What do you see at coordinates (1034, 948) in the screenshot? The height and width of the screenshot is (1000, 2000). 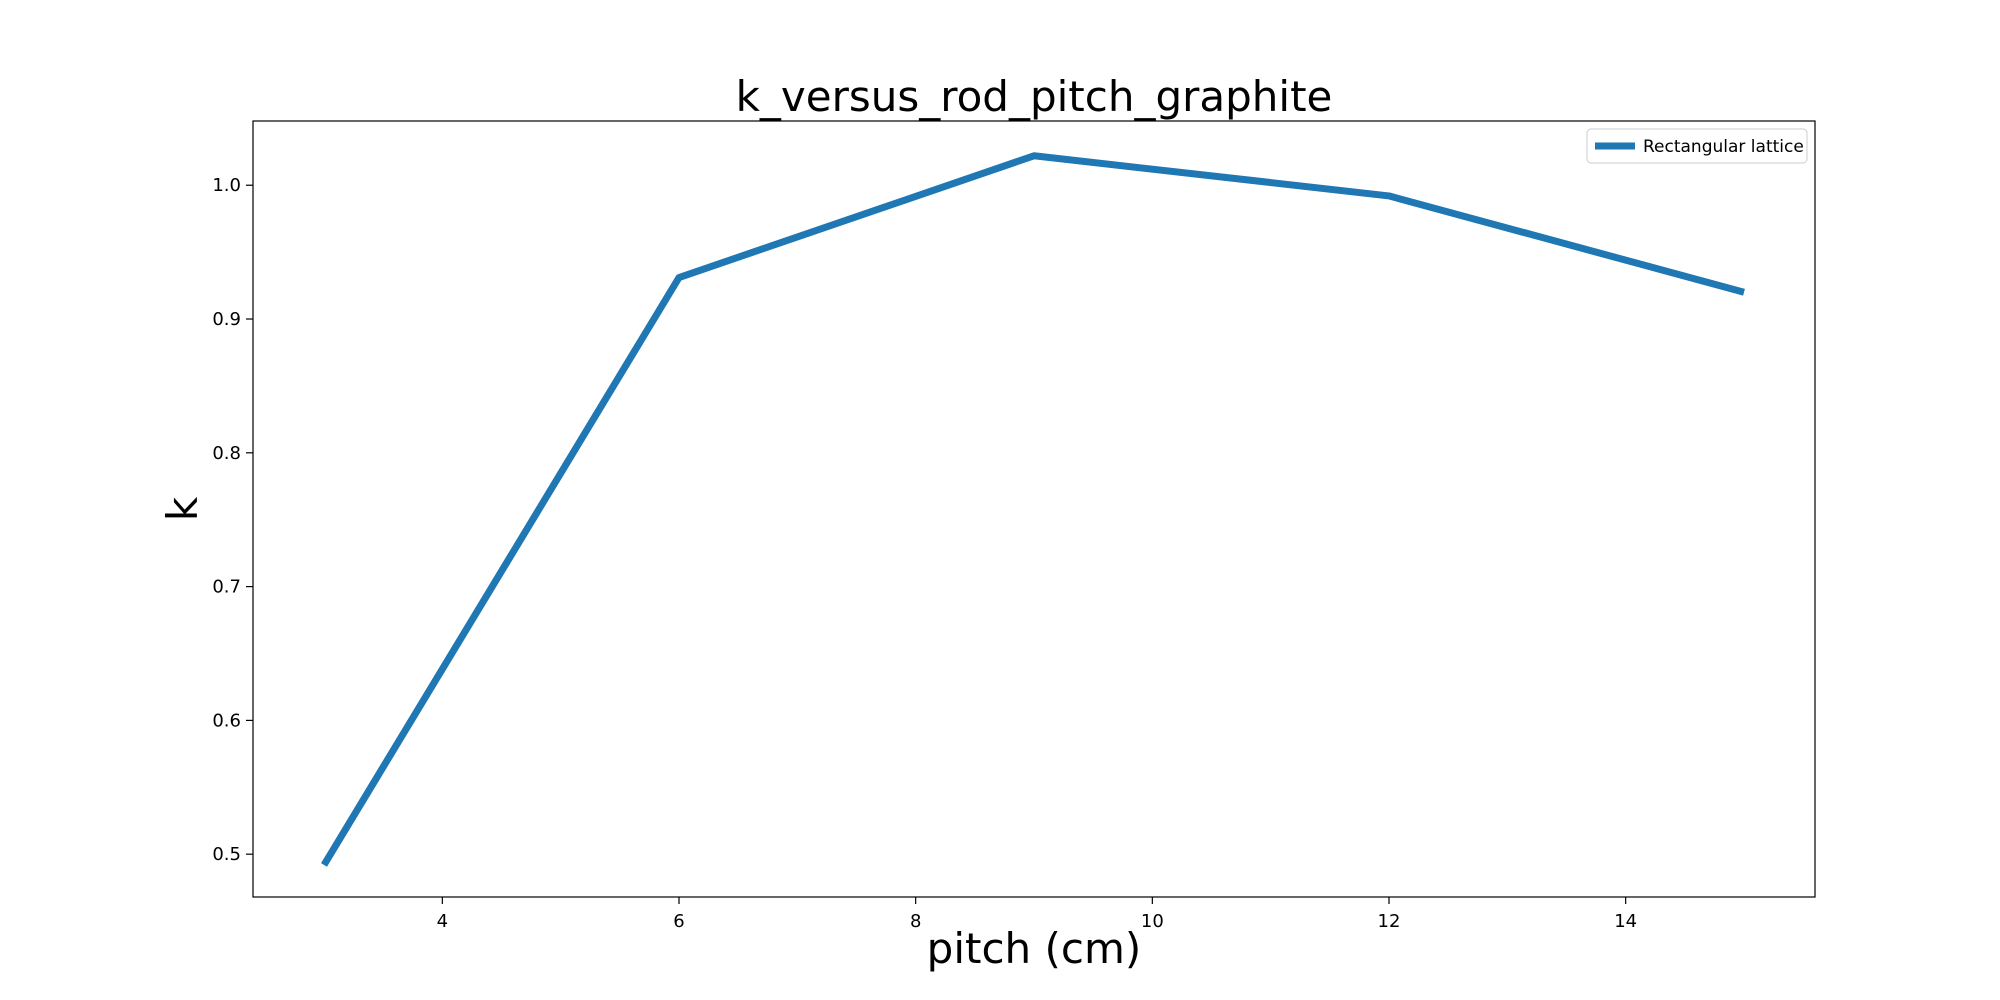 I see `x-axis-label: pitch (cm)` at bounding box center [1034, 948].